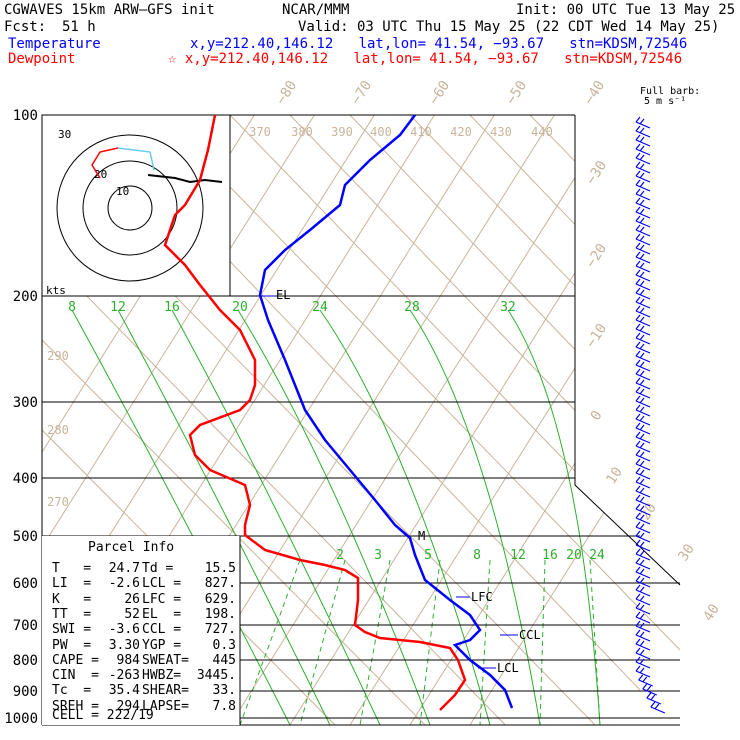 The width and height of the screenshot is (740, 740). Describe the element at coordinates (72, 691) in the screenshot. I see `parcel-label: Tc =` at that location.